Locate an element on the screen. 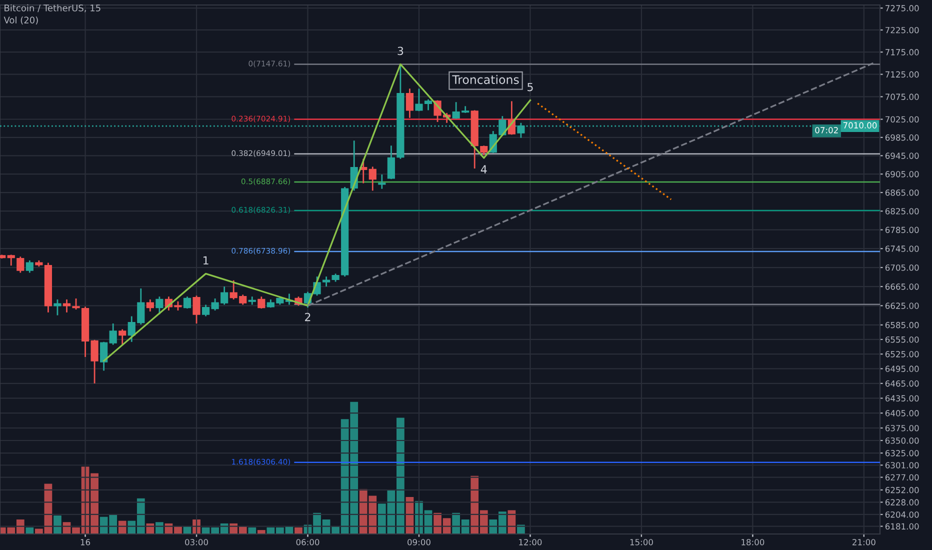 This screenshot has width=932, height=550. y-tick-label: 6745.00 is located at coordinates (902, 249).